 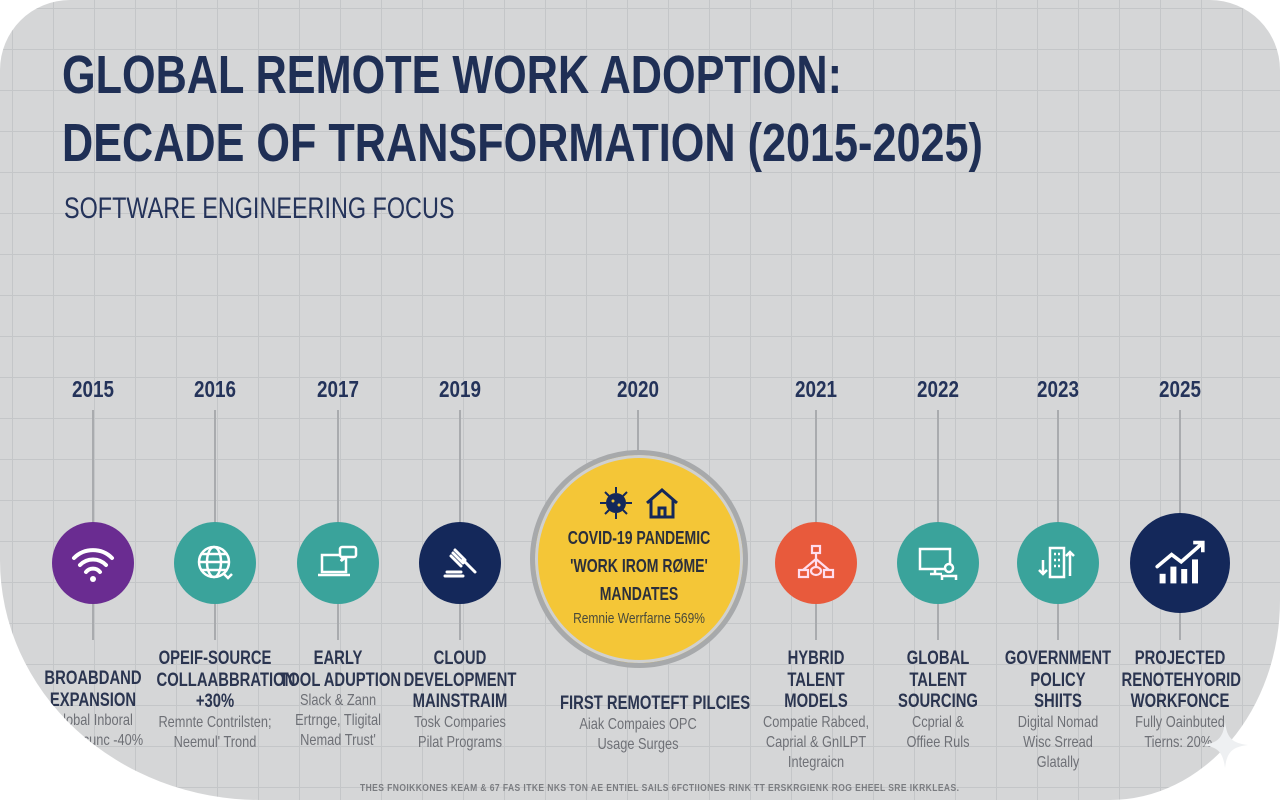 I want to click on hero-title: 'WORK IROM RØME', so click(x=639, y=566).